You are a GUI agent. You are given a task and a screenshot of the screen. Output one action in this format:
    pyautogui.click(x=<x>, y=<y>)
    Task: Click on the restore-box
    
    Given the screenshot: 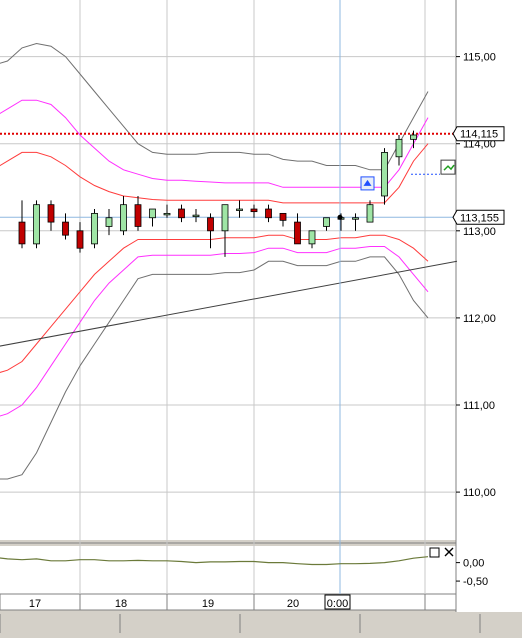 What is the action you would take?
    pyautogui.click(x=434, y=552)
    